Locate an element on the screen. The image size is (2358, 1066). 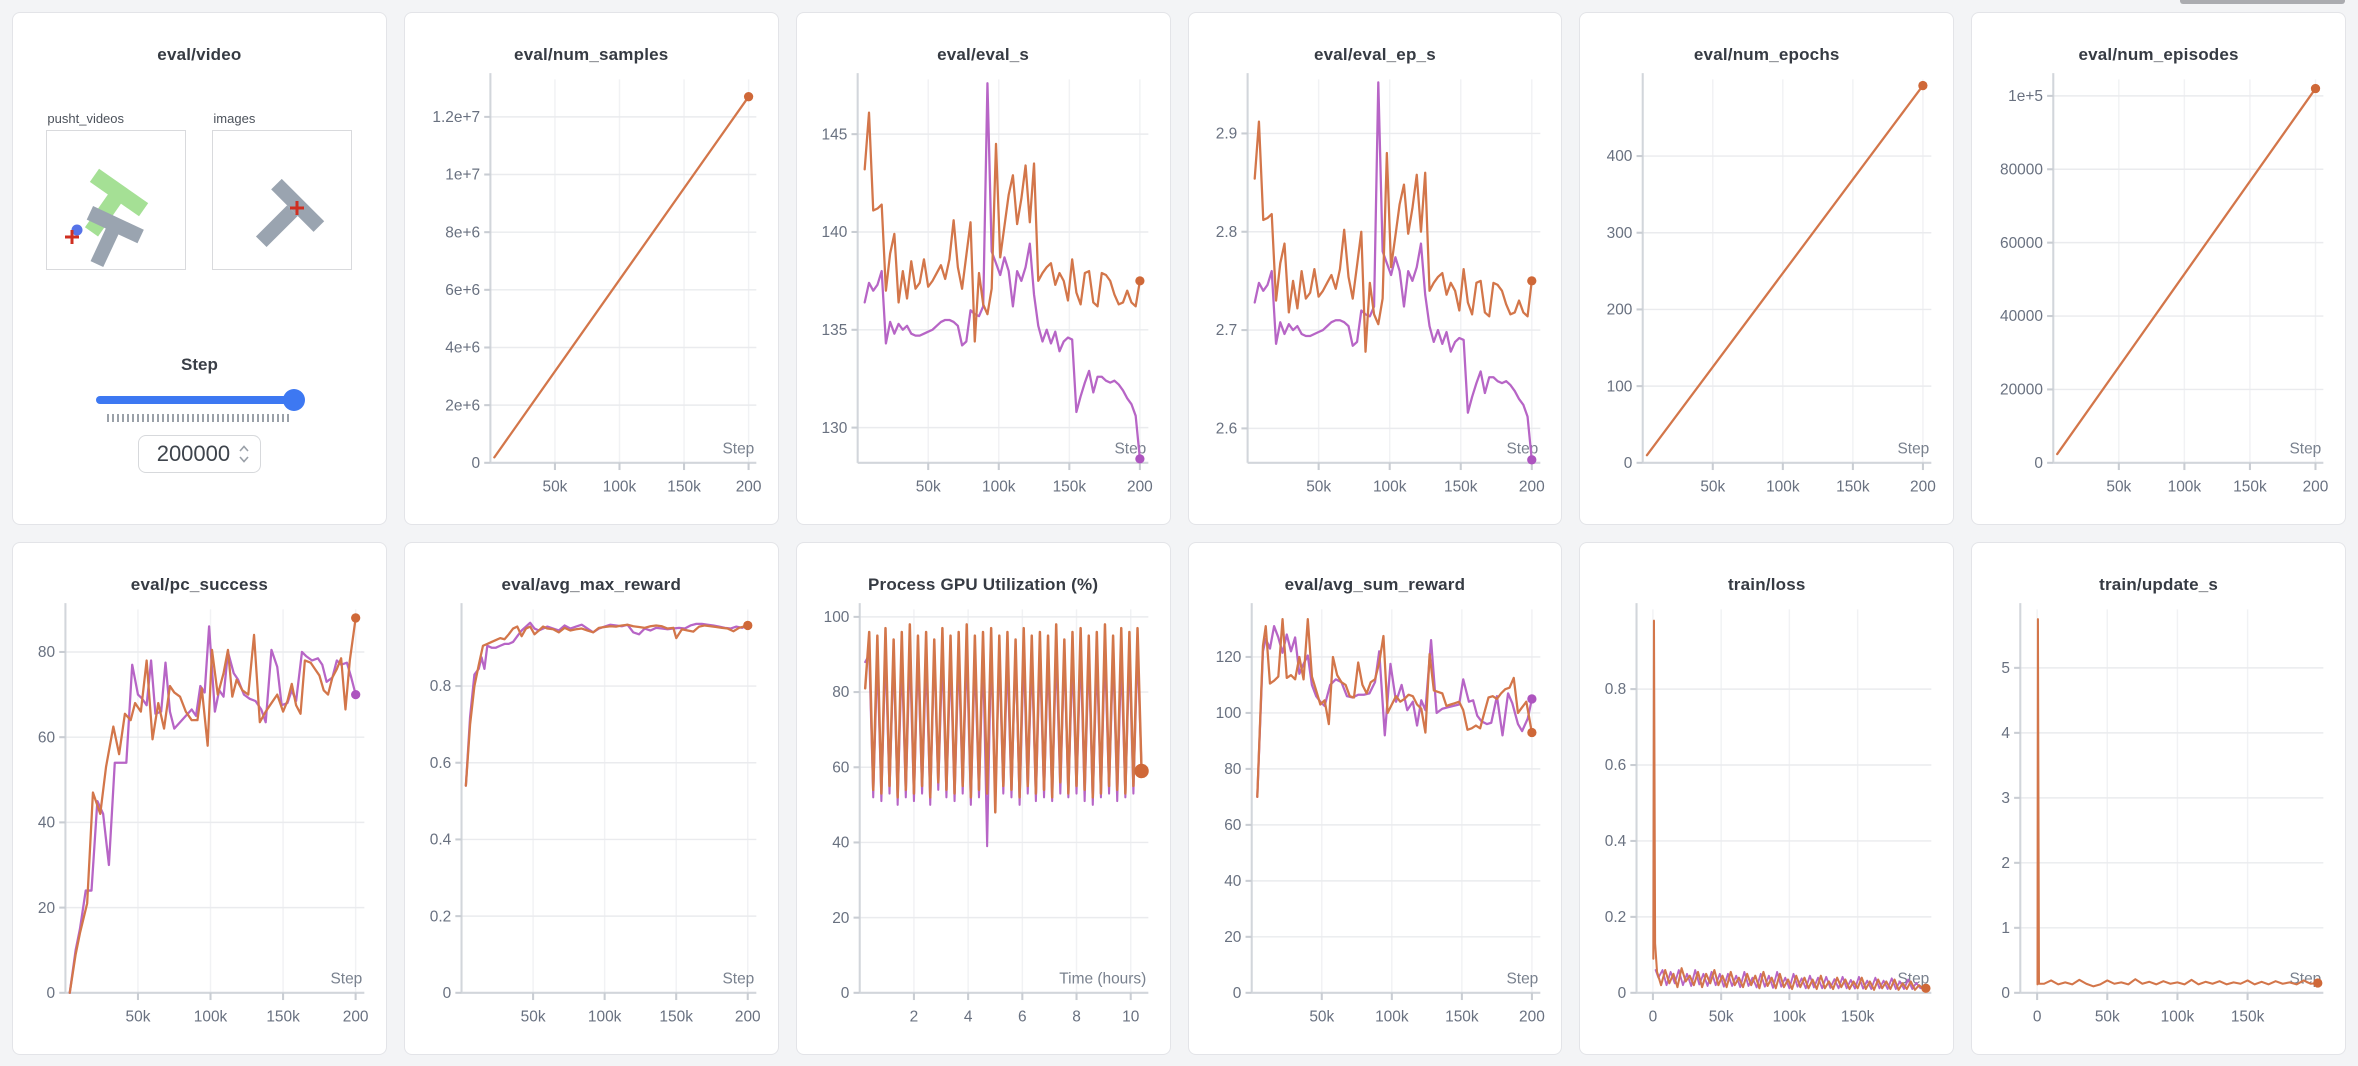
agent-dot is located at coordinates (77, 230).